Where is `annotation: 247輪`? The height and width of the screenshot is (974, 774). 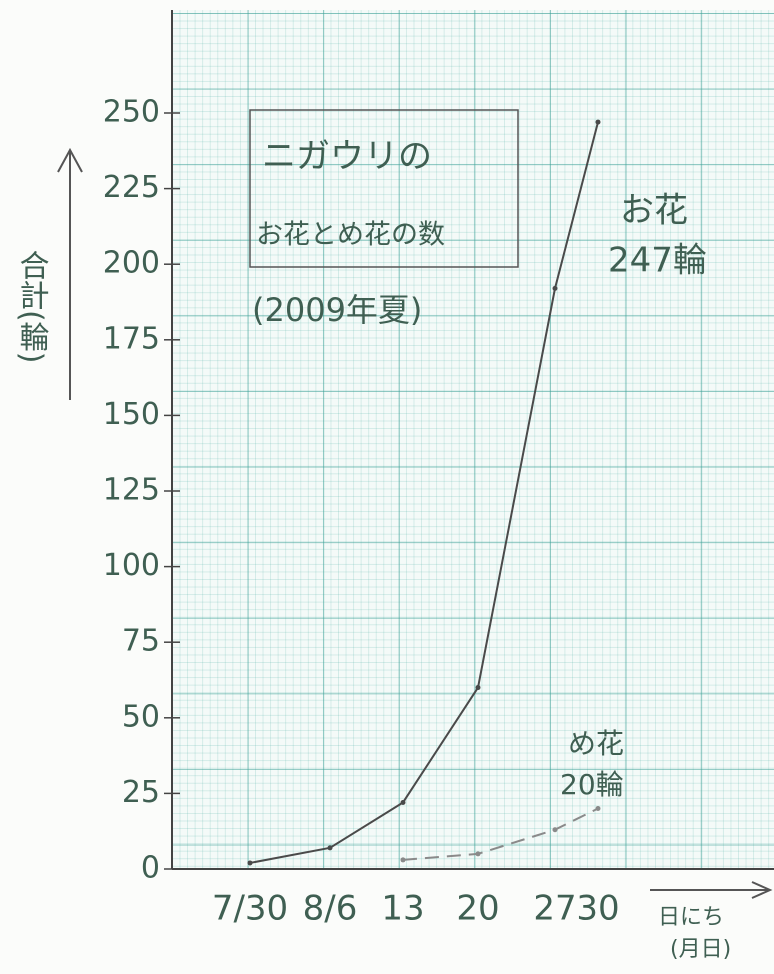
annotation: 247輪 is located at coordinates (657, 261).